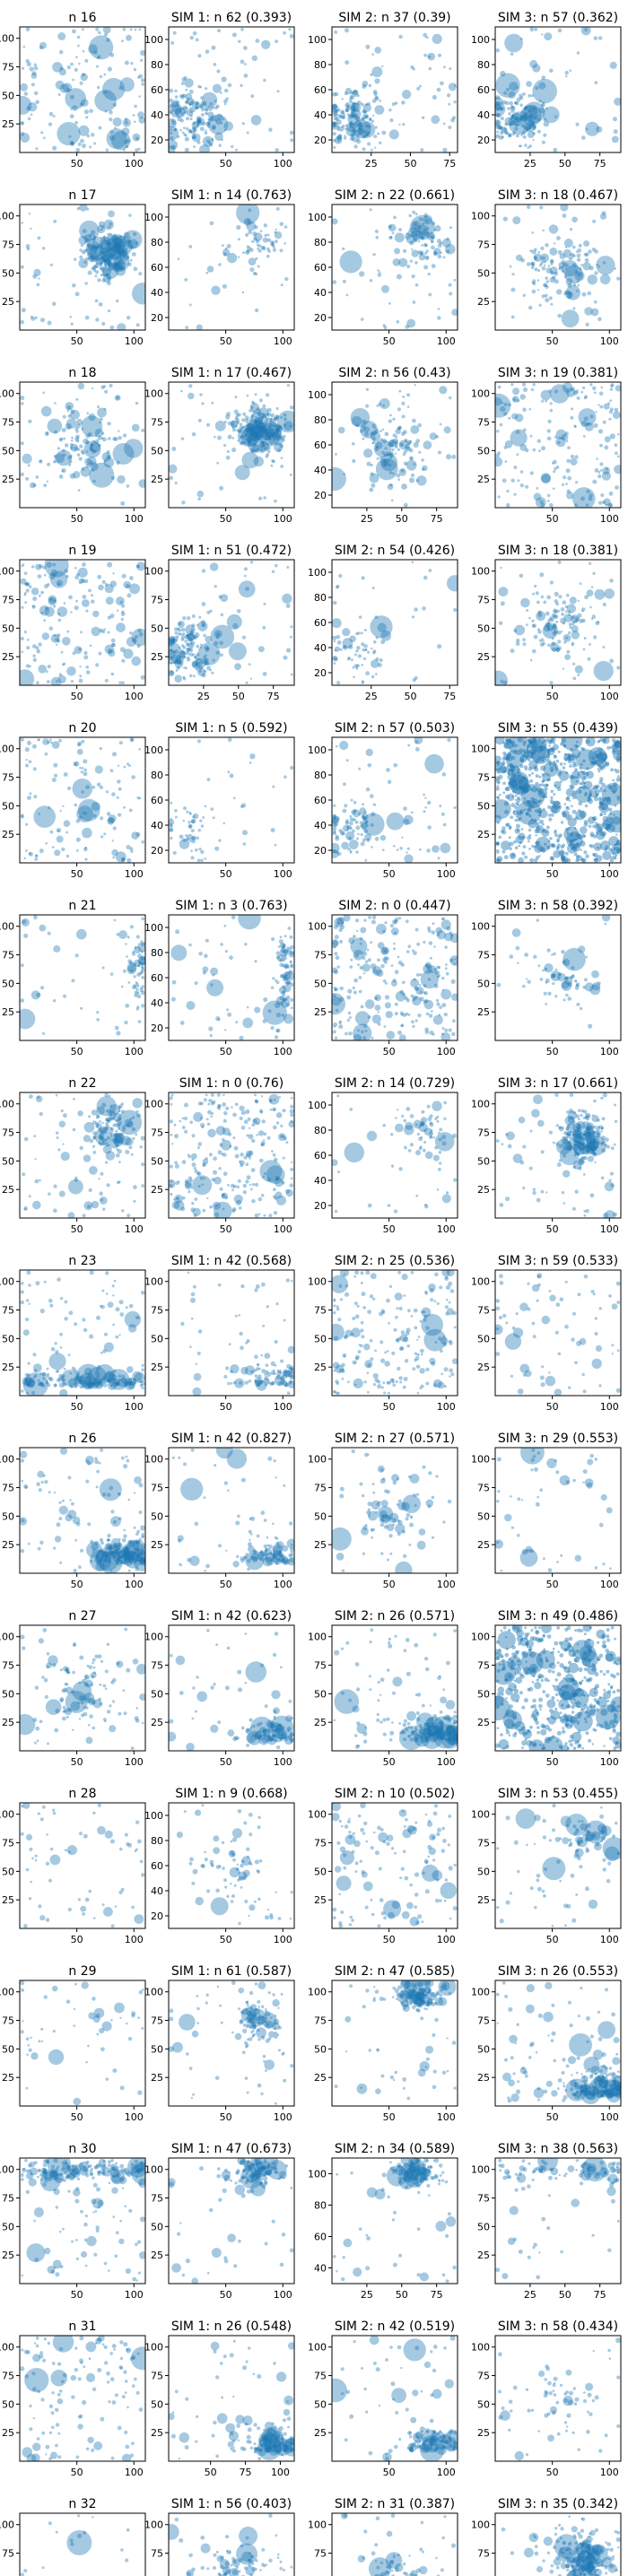 The image size is (628, 2576). What do you see at coordinates (558, 551) in the screenshot?
I see `panel-title: SIM 3: n 18 (0.381)` at bounding box center [558, 551].